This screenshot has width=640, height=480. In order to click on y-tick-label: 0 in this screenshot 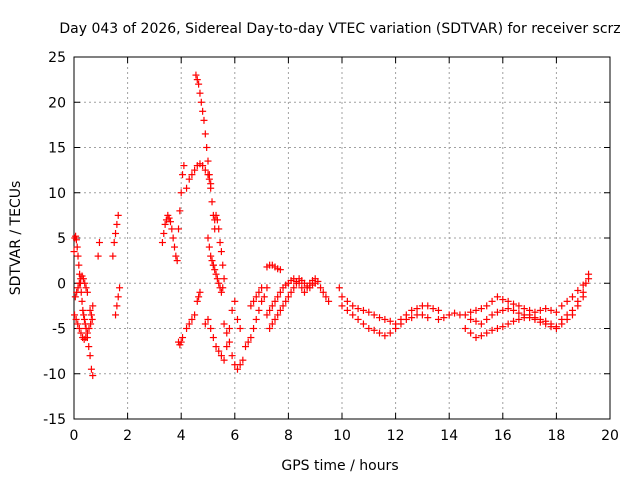, I will do `click(61, 284)`.